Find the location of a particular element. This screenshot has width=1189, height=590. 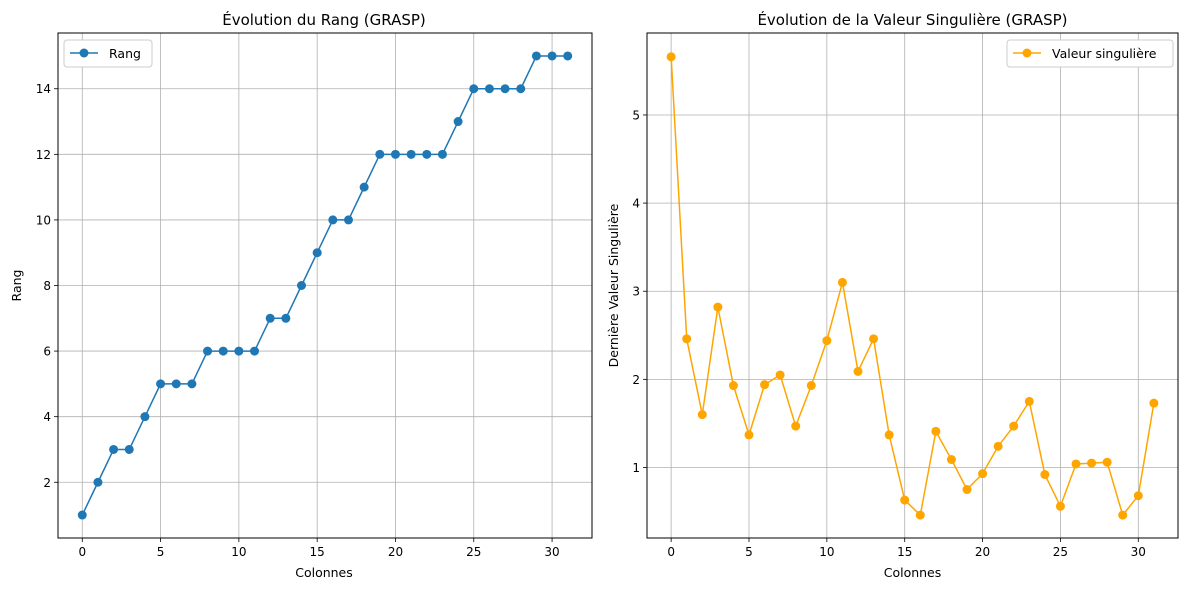

singular-value-legend-label: Valeur singulière is located at coordinates (1104, 53).